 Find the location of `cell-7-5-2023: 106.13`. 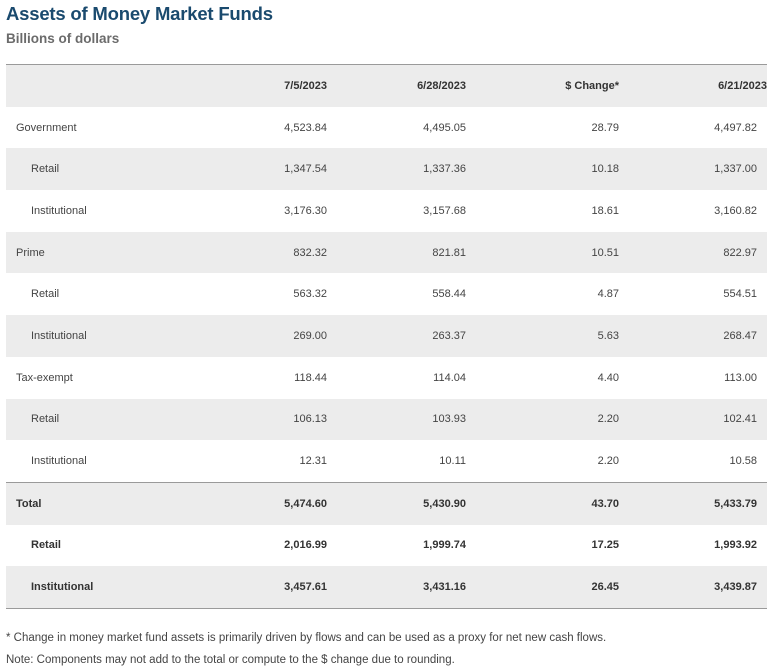

cell-7-5-2023: 106.13 is located at coordinates (310, 419).